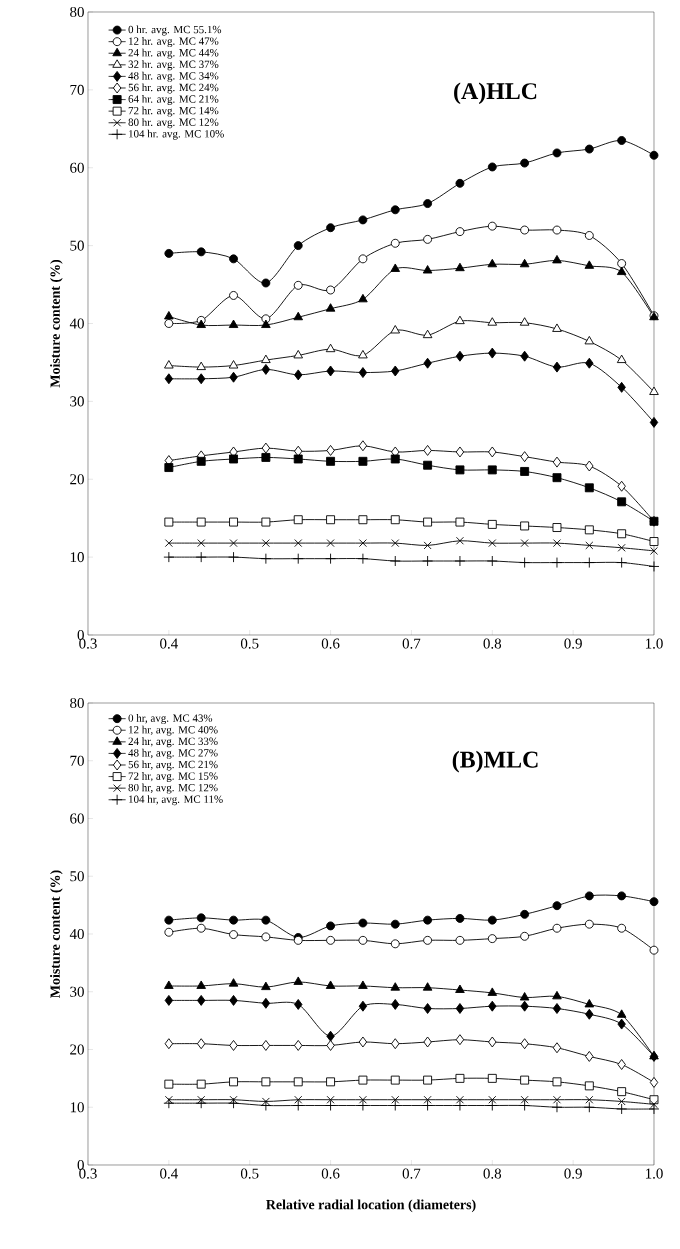  What do you see at coordinates (174, 42) in the screenshot?
I see `legend-label: 12 hr. avg. MC 47%` at bounding box center [174, 42].